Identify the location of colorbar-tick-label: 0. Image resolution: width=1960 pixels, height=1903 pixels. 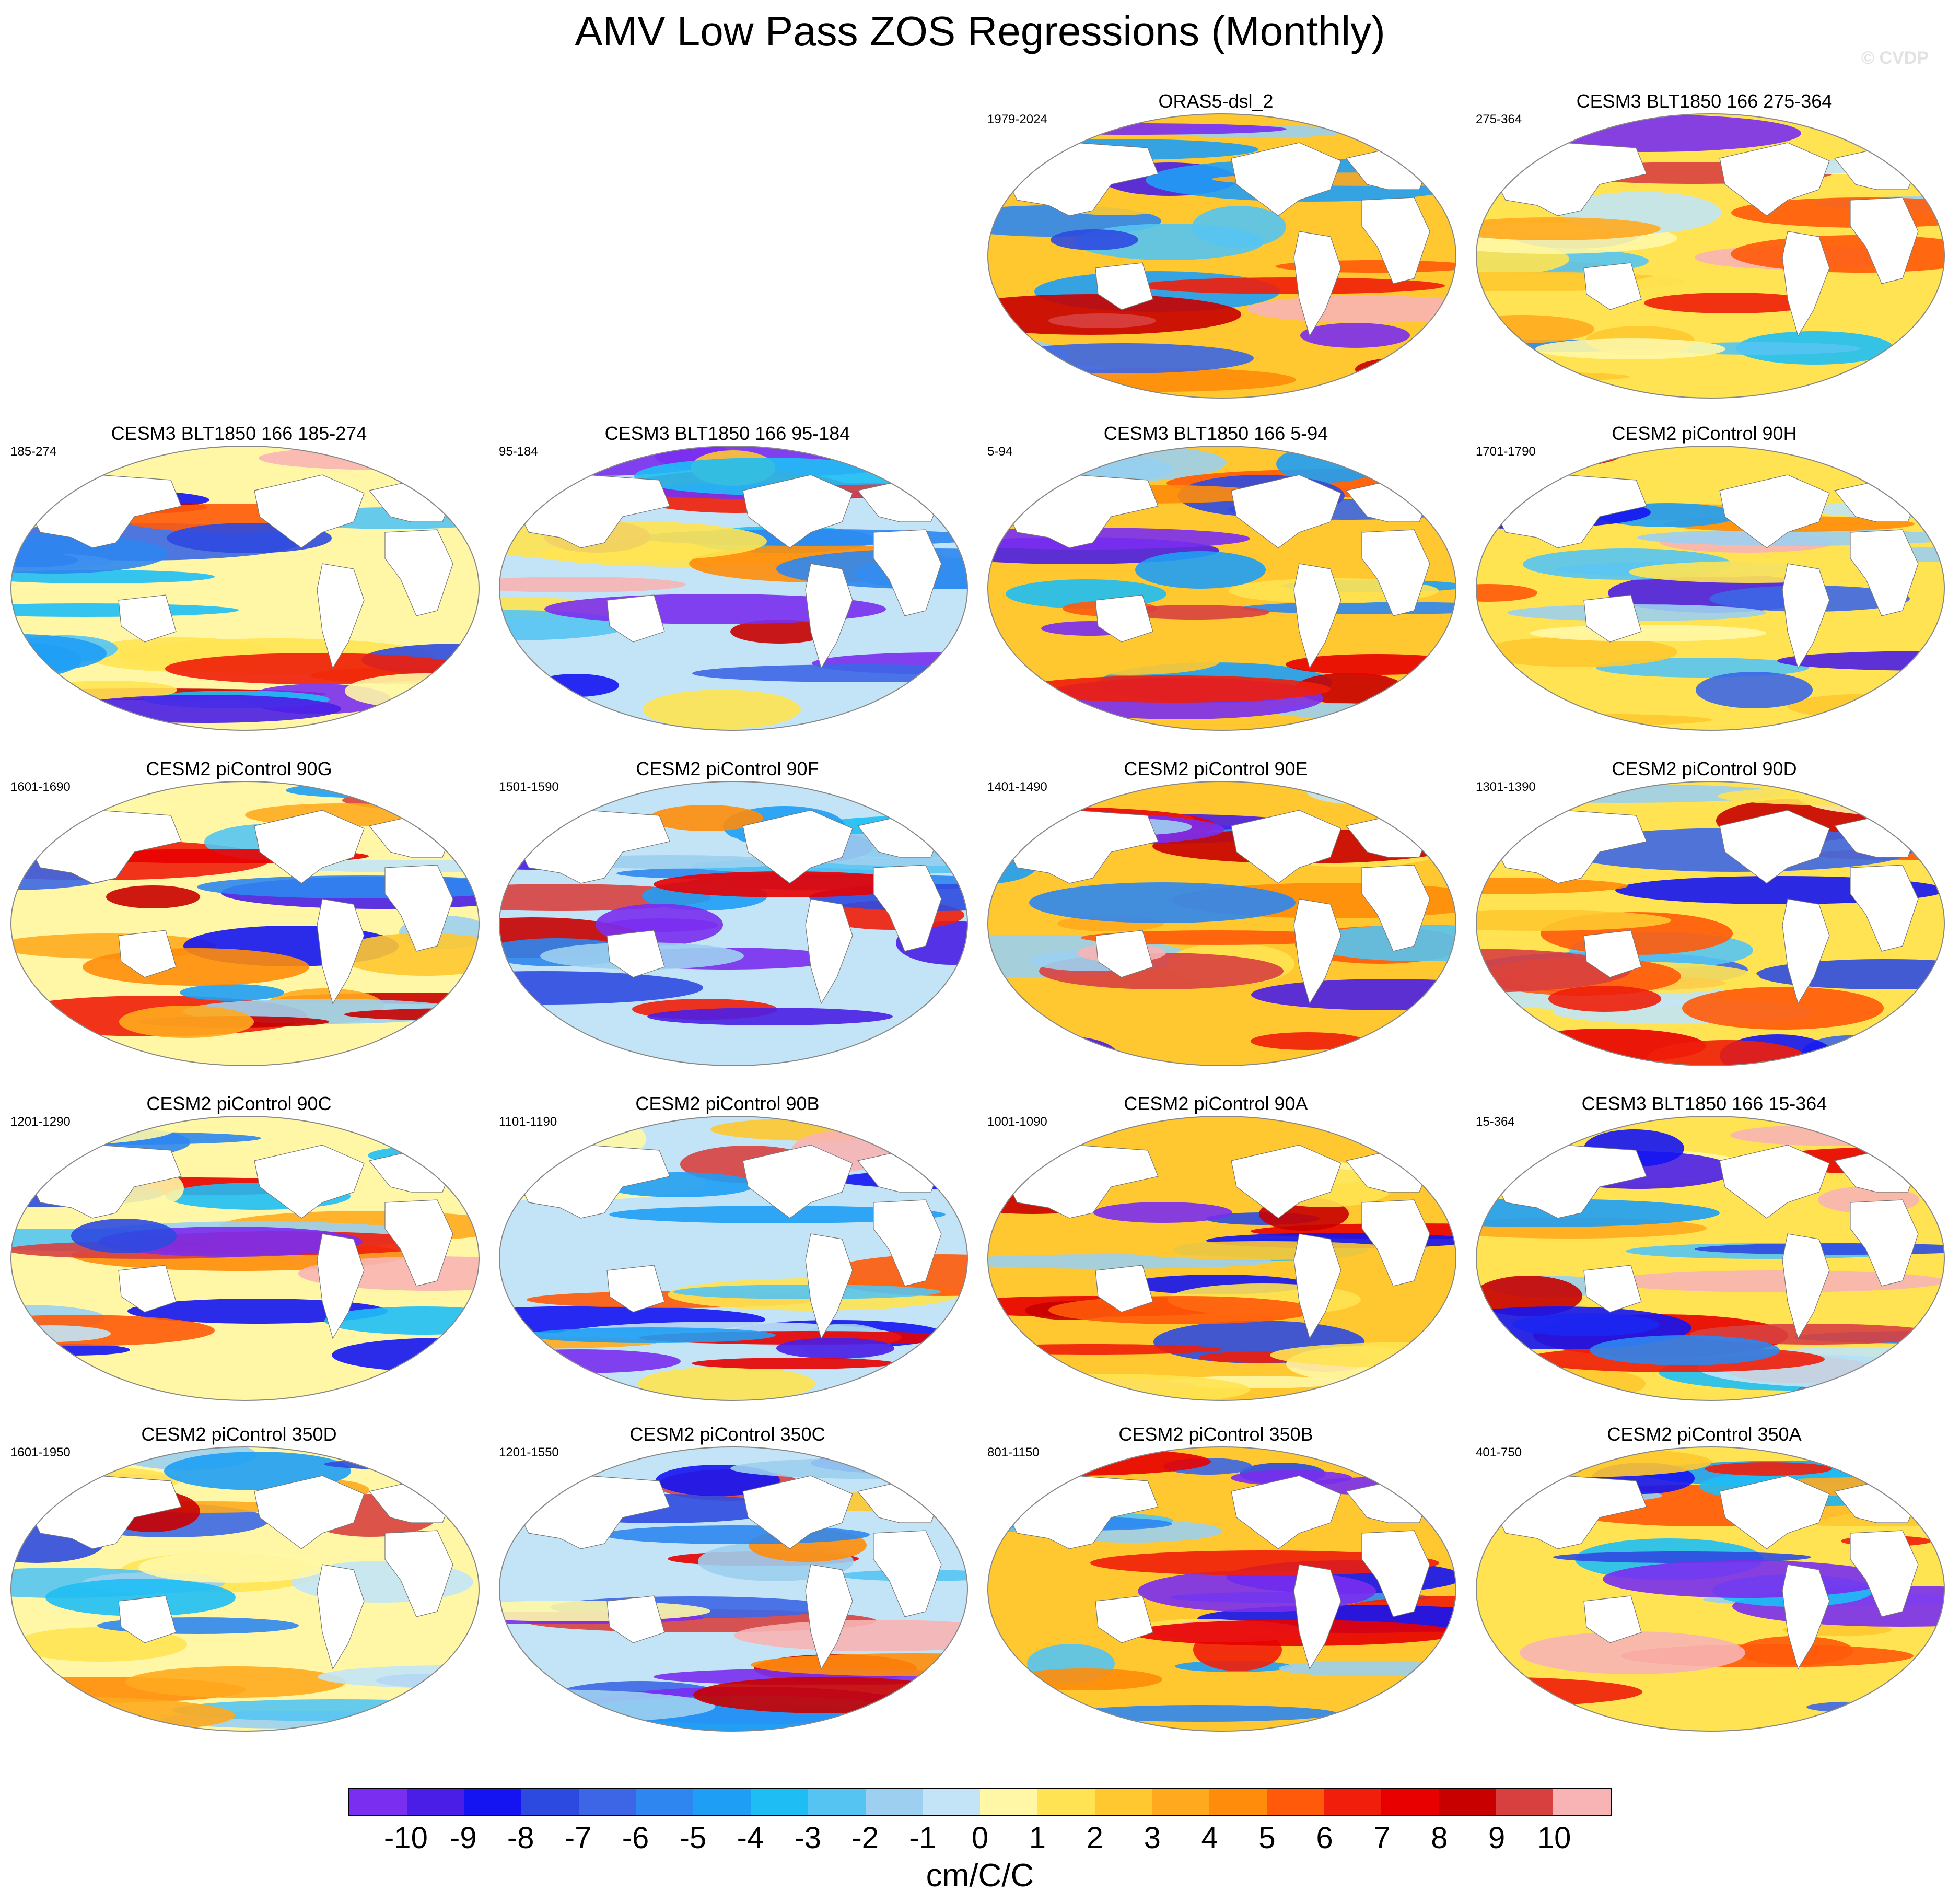
(980, 1838).